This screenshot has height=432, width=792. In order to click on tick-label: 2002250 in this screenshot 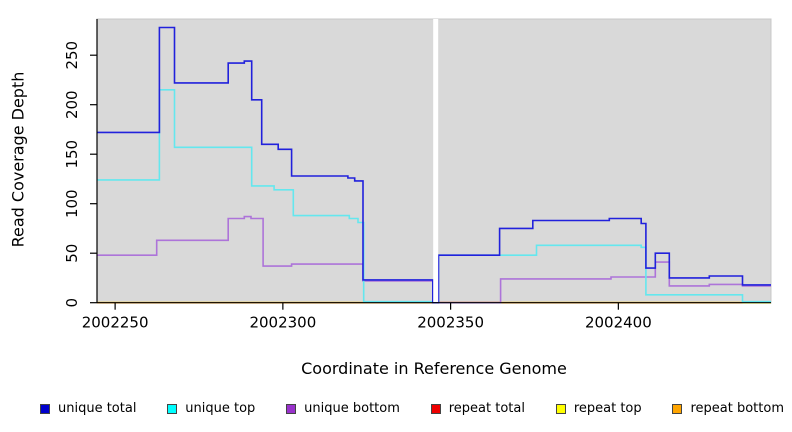, I will do `click(115, 323)`.